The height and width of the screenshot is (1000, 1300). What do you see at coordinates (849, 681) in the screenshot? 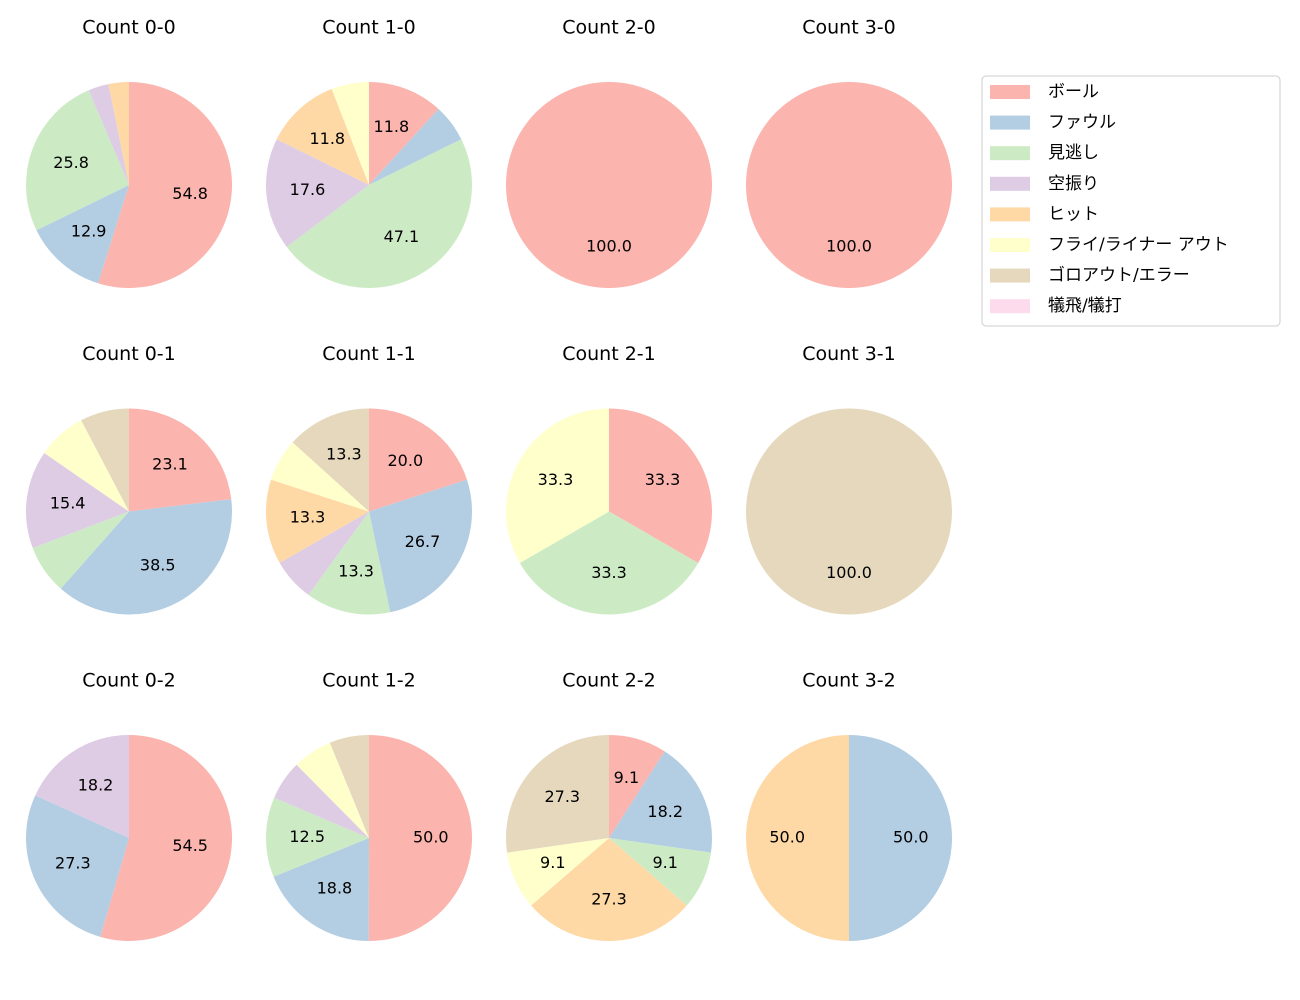
I see `chart-title: Count 3-2` at bounding box center [849, 681].